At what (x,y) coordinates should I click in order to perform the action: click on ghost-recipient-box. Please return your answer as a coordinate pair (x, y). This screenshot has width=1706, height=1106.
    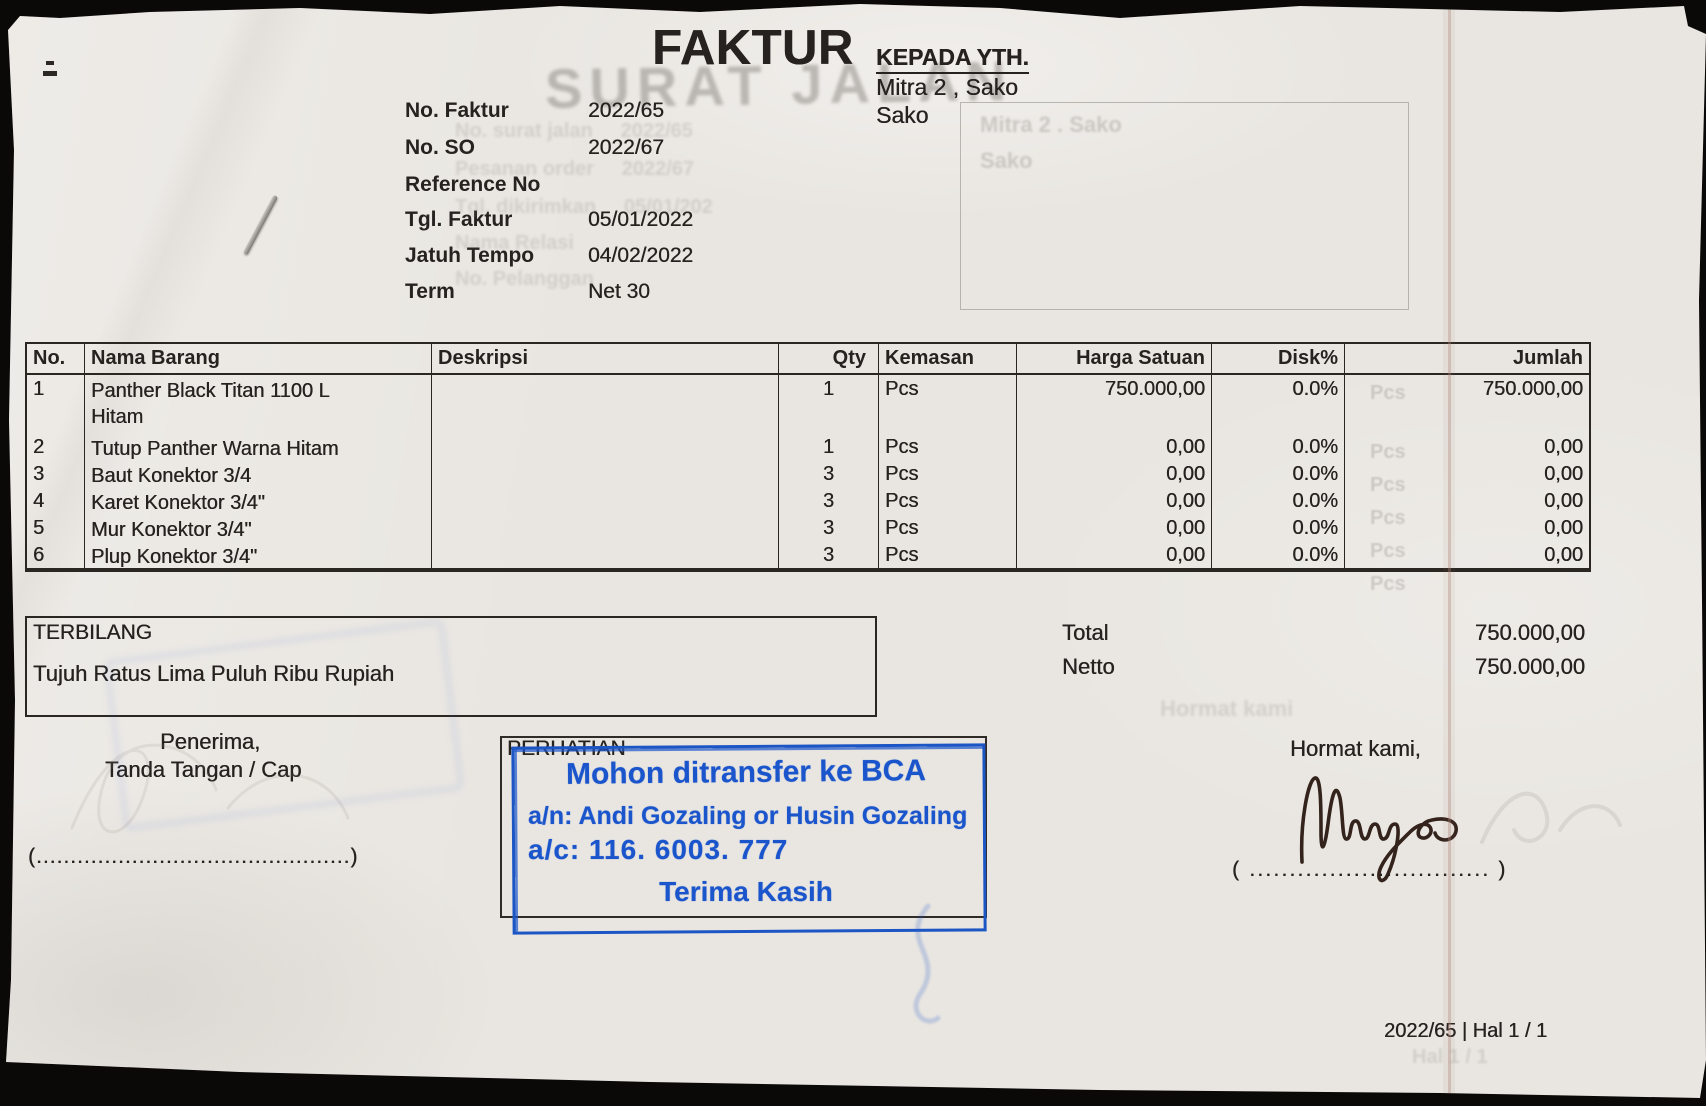
    Looking at the image, I should click on (1184, 206).